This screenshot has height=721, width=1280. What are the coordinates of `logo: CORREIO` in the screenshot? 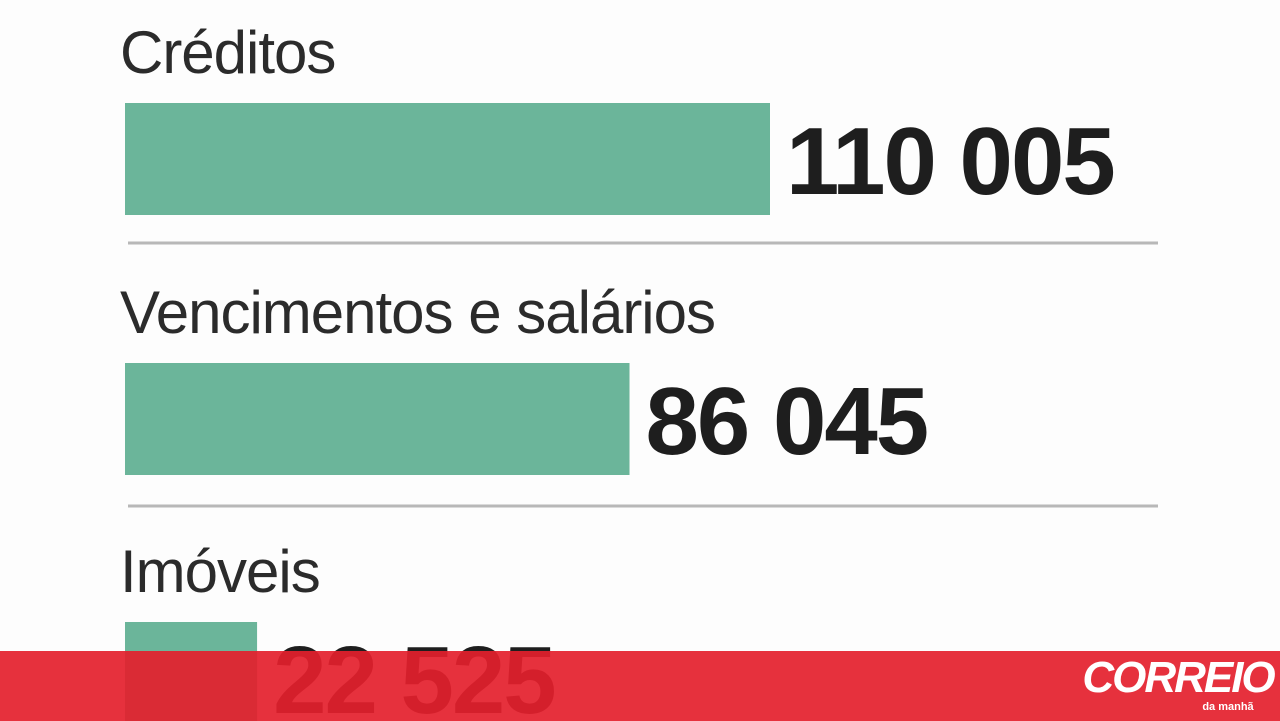 It's located at (1178, 677).